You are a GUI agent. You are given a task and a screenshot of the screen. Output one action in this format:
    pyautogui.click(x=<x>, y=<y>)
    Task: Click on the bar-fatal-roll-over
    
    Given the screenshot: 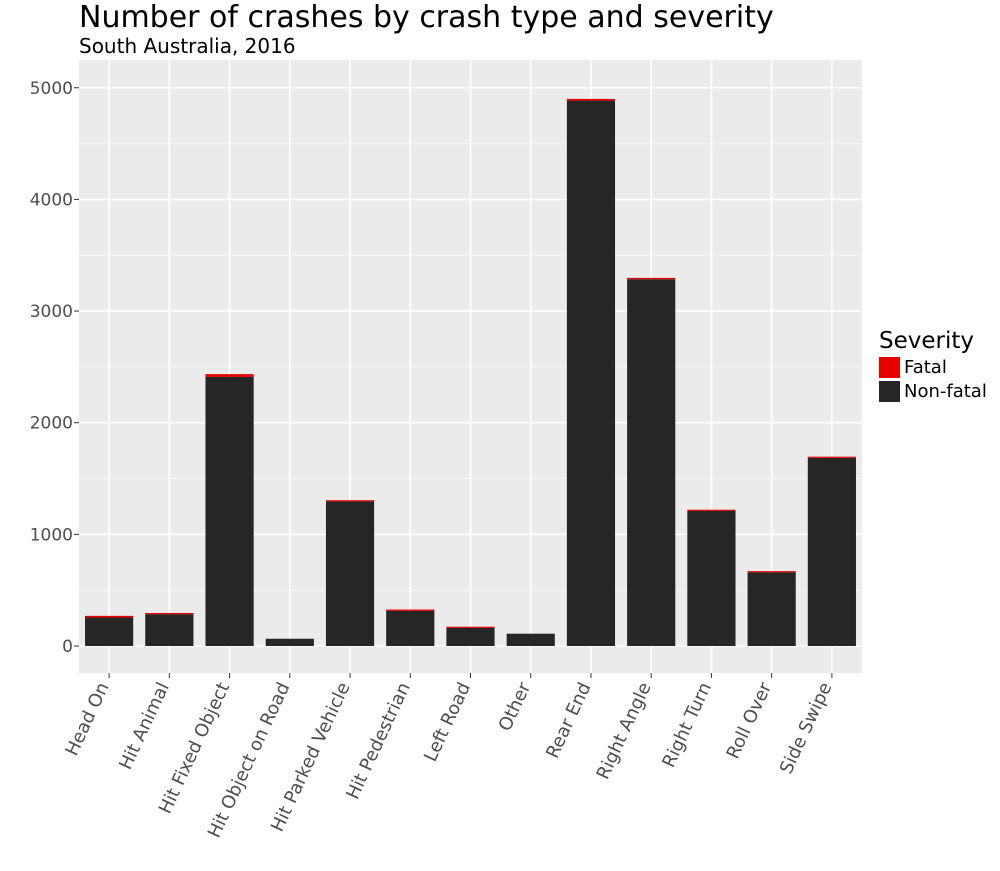 What is the action you would take?
    pyautogui.click(x=771, y=572)
    